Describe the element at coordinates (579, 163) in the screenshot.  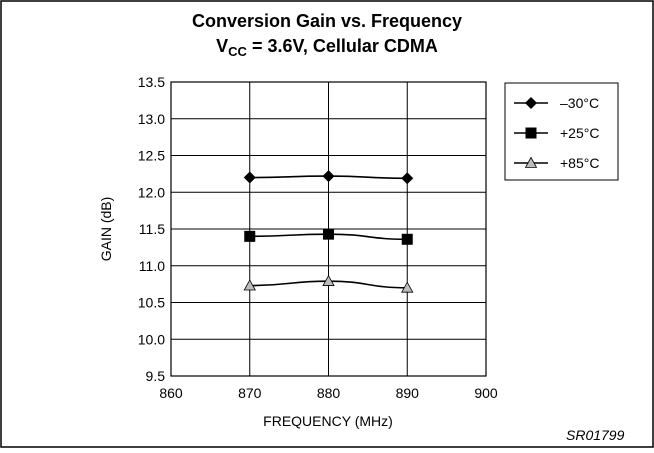
I see `legend-label: +85°C` at that location.